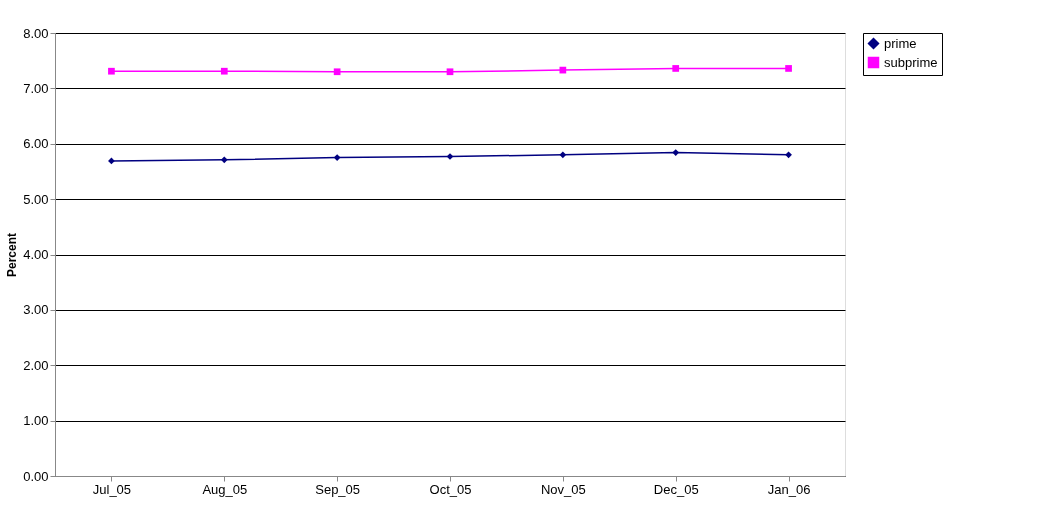 The image size is (1057, 512). Describe the element at coordinates (36, 33) in the screenshot. I see `y-tick-label: 8.00` at that location.